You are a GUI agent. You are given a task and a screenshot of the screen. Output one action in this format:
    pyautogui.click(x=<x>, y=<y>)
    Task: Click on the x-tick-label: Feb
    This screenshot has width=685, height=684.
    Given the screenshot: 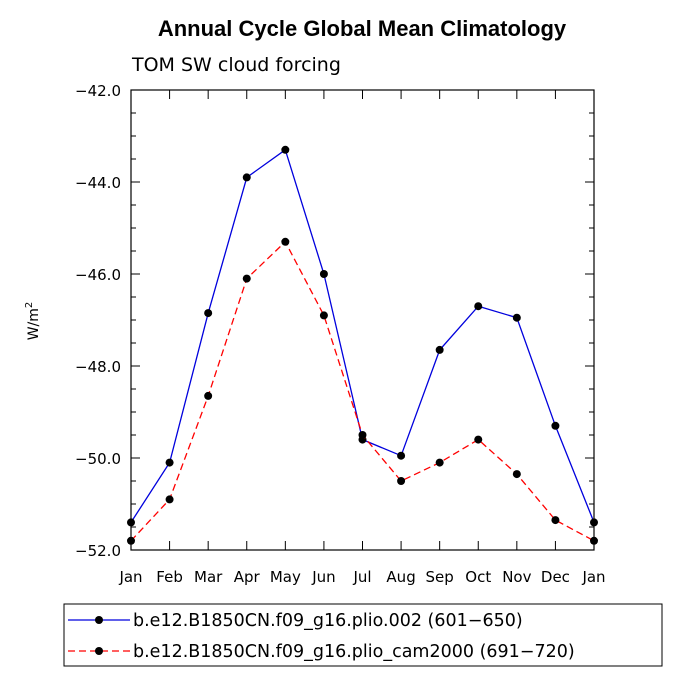 What is the action you would take?
    pyautogui.click(x=169, y=577)
    